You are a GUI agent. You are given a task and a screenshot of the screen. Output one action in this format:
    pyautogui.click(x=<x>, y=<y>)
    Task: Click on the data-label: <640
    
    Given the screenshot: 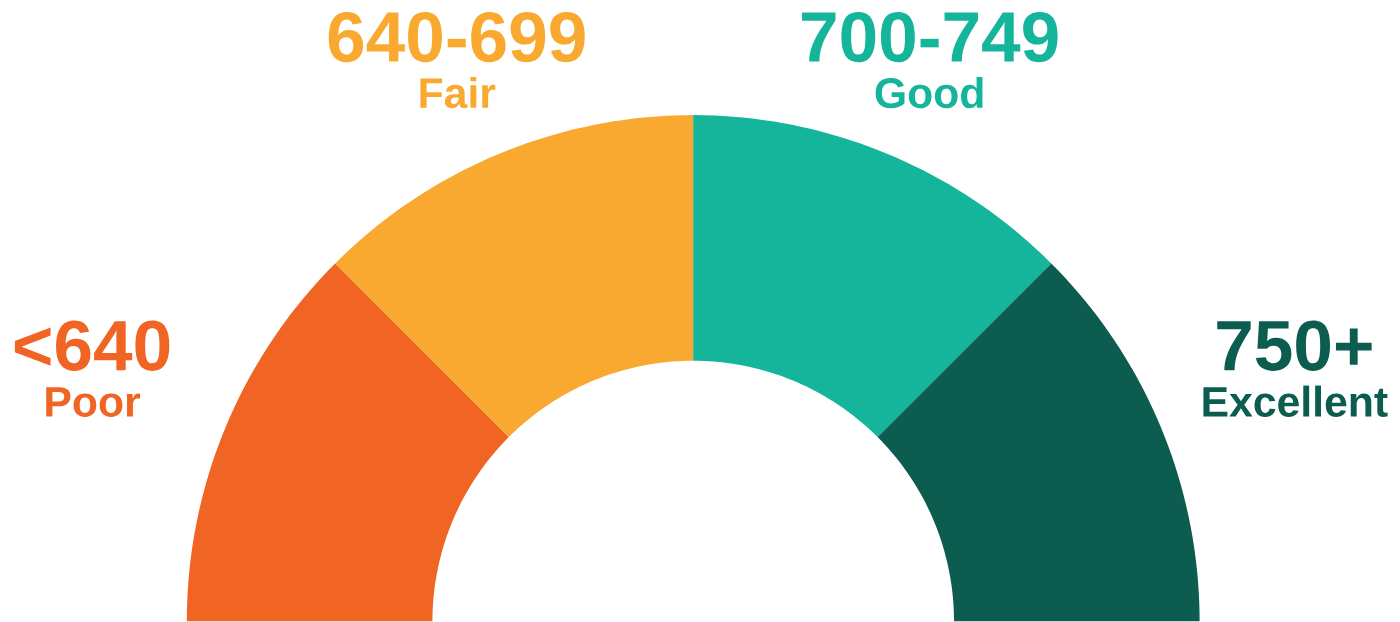 What is the action you would take?
    pyautogui.click(x=92, y=346)
    